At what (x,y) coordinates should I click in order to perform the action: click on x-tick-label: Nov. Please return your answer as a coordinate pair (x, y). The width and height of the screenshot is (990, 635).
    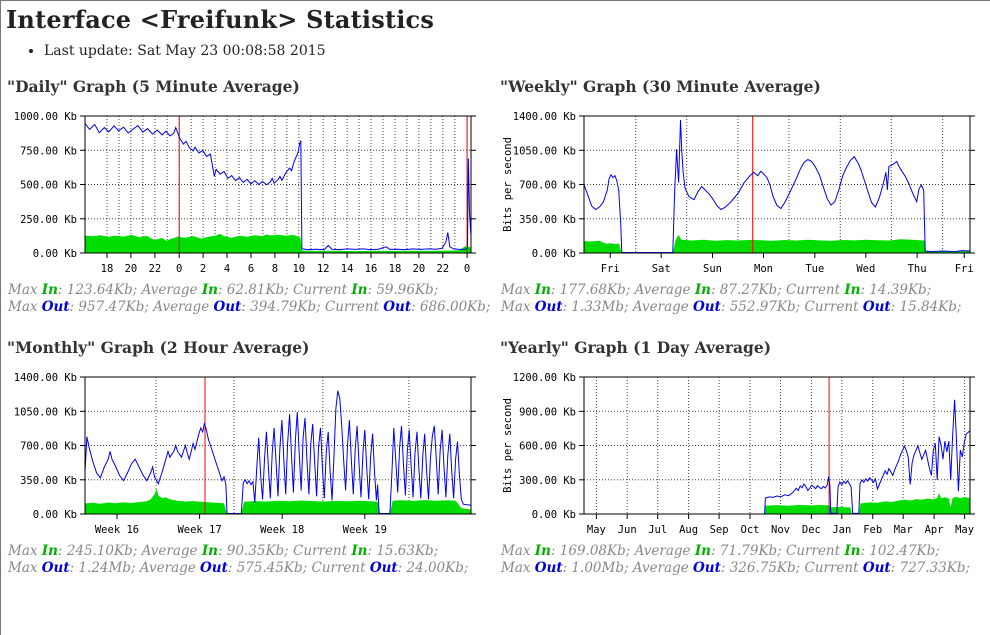
    Looking at the image, I should click on (780, 529).